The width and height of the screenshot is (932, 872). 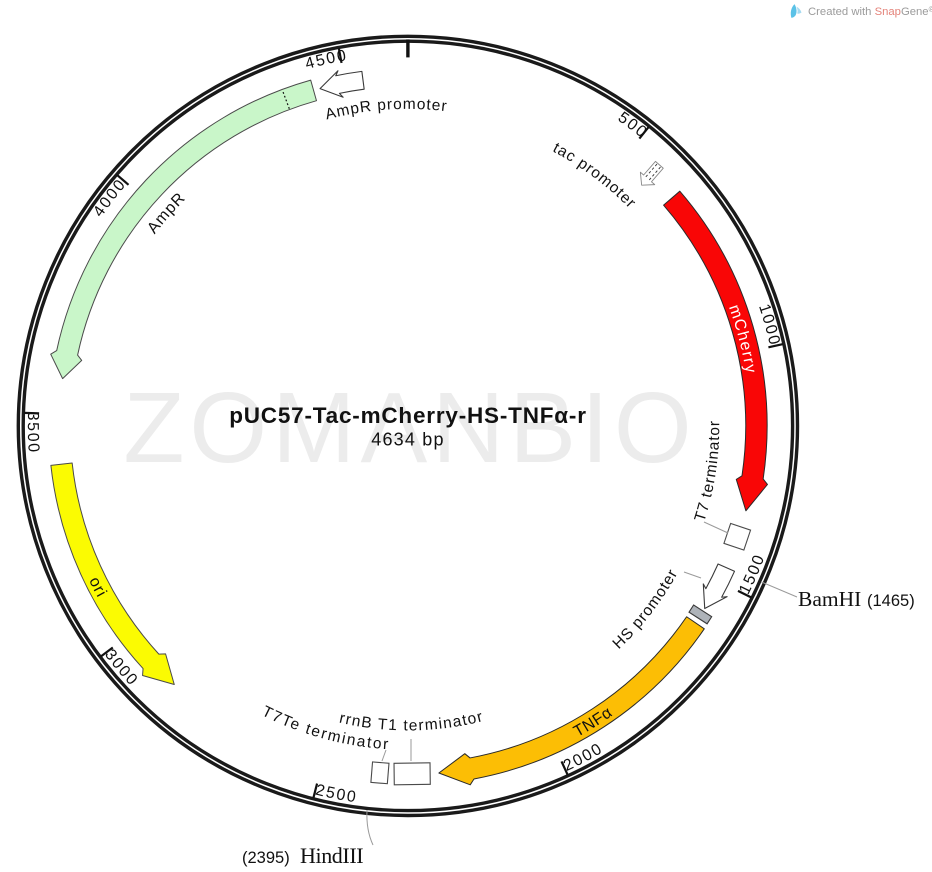 I want to click on svg-text: pUC57-Tac-mCherry-HS-TNFα-r, so click(x=408, y=415).